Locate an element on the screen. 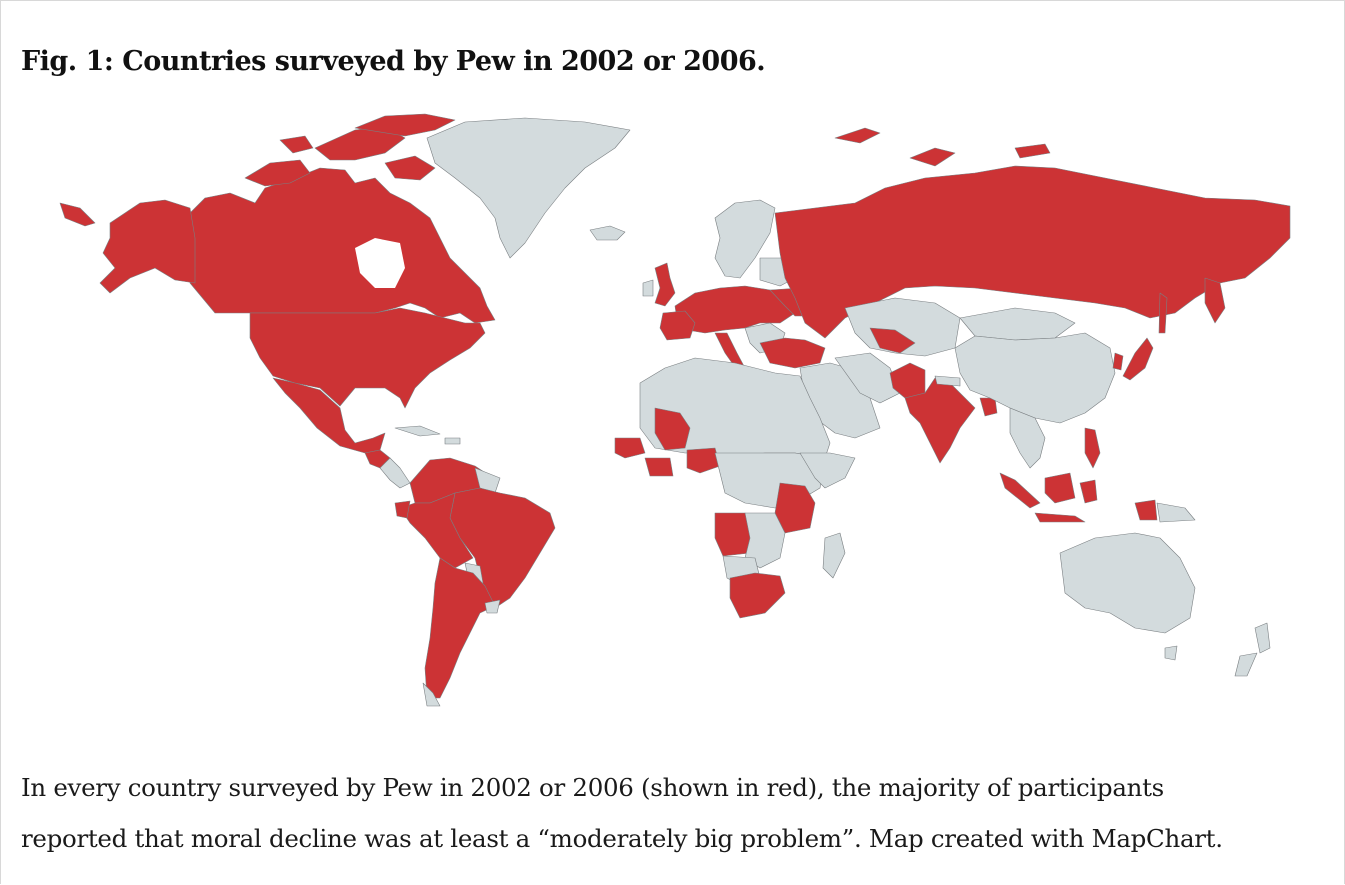  central-asia is located at coordinates (902, 327).